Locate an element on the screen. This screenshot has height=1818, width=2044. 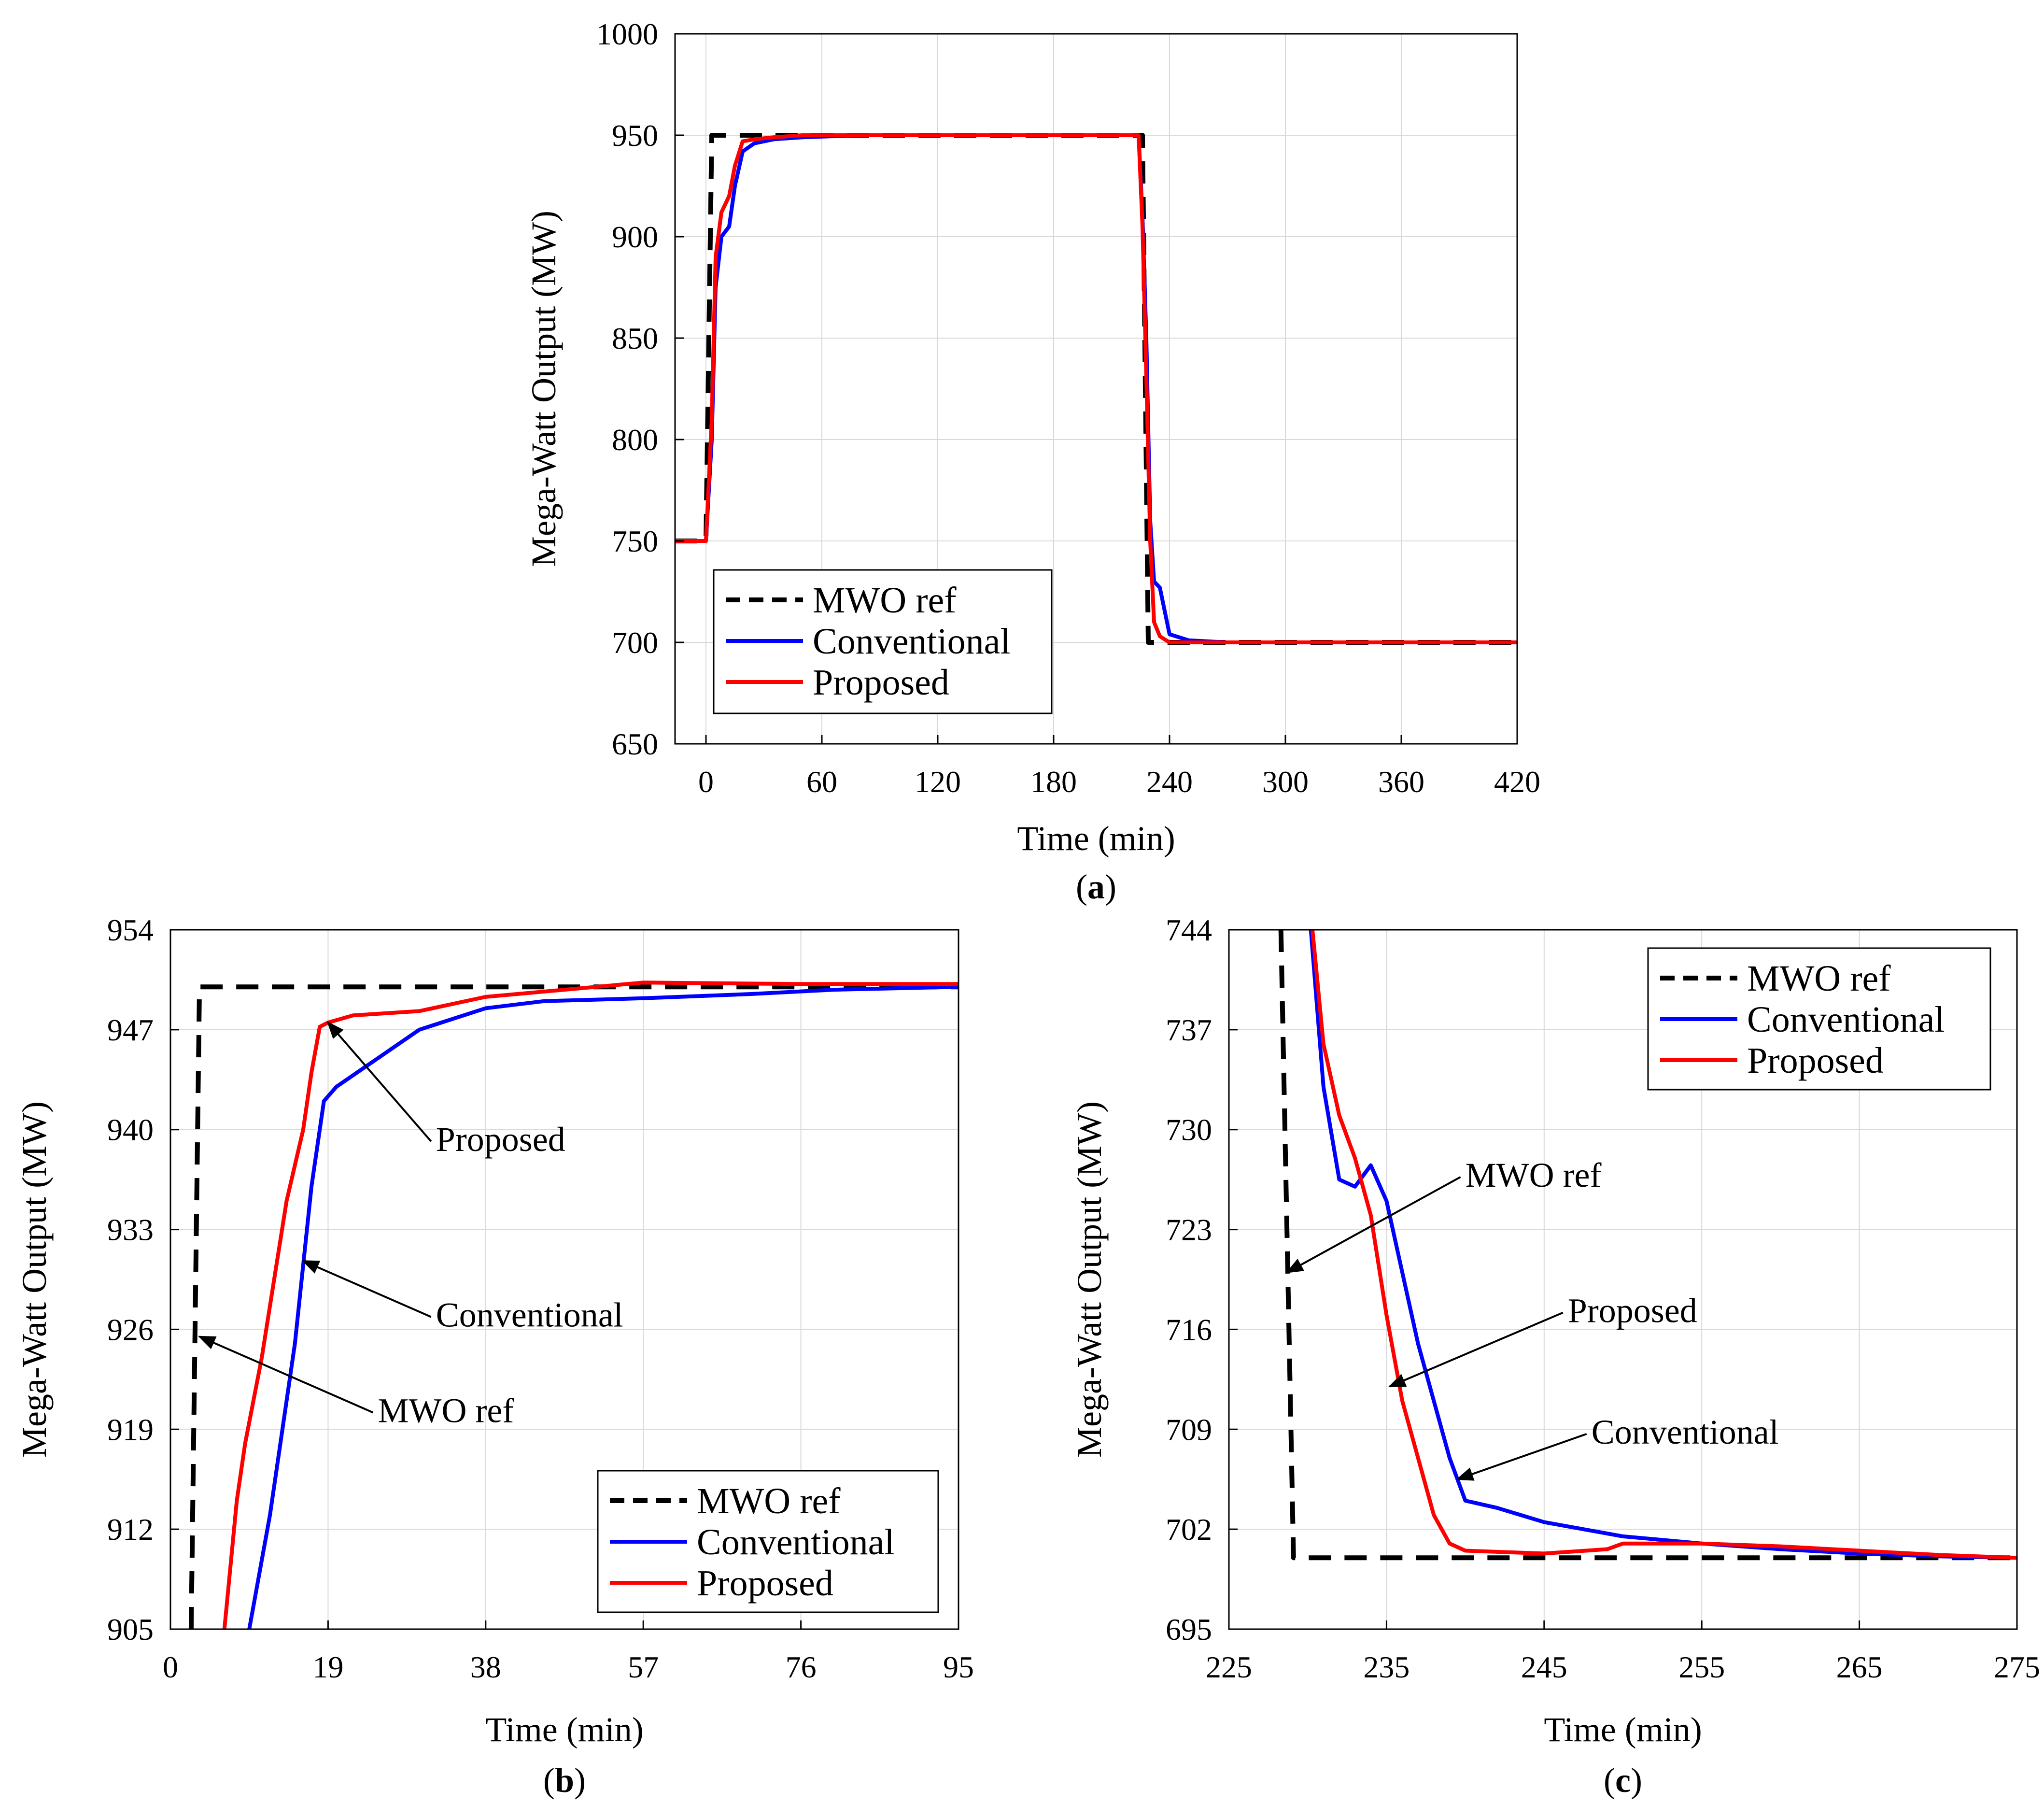
panel-a-x-axis-label: Time (min) is located at coordinates (1096, 838).